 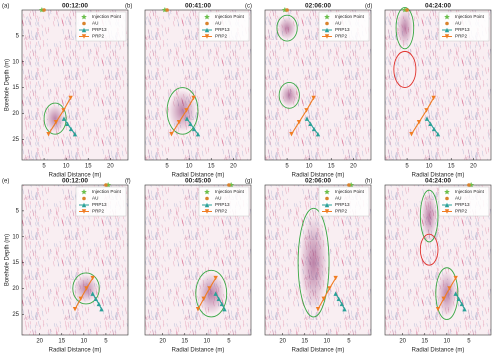 What do you see at coordinates (8, 260) in the screenshot?
I see `y-axis-label: Borehole Depth (m)` at bounding box center [8, 260].